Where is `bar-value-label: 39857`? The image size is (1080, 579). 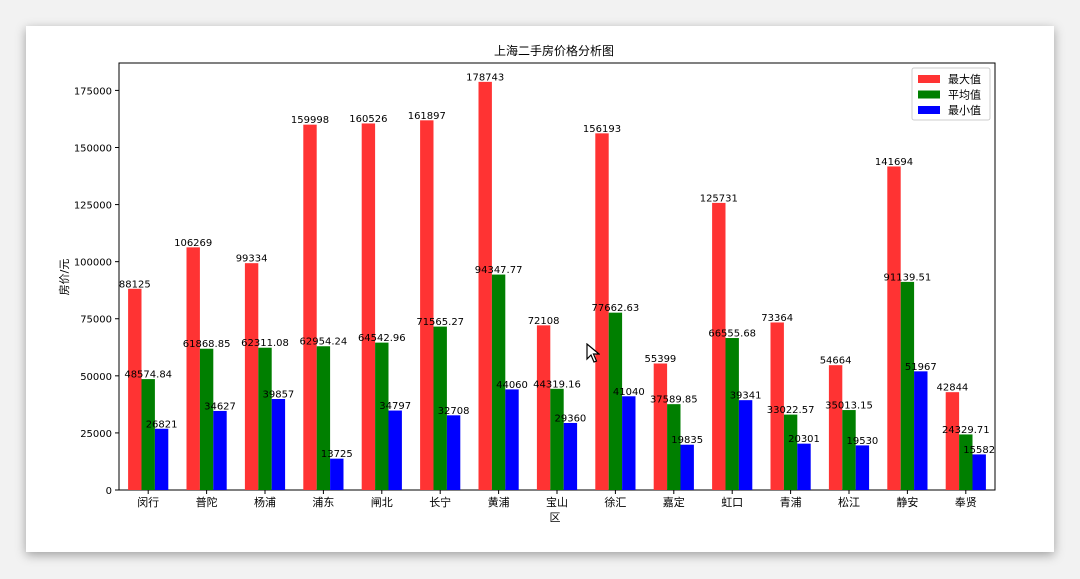 bar-value-label: 39857 is located at coordinates (278, 394).